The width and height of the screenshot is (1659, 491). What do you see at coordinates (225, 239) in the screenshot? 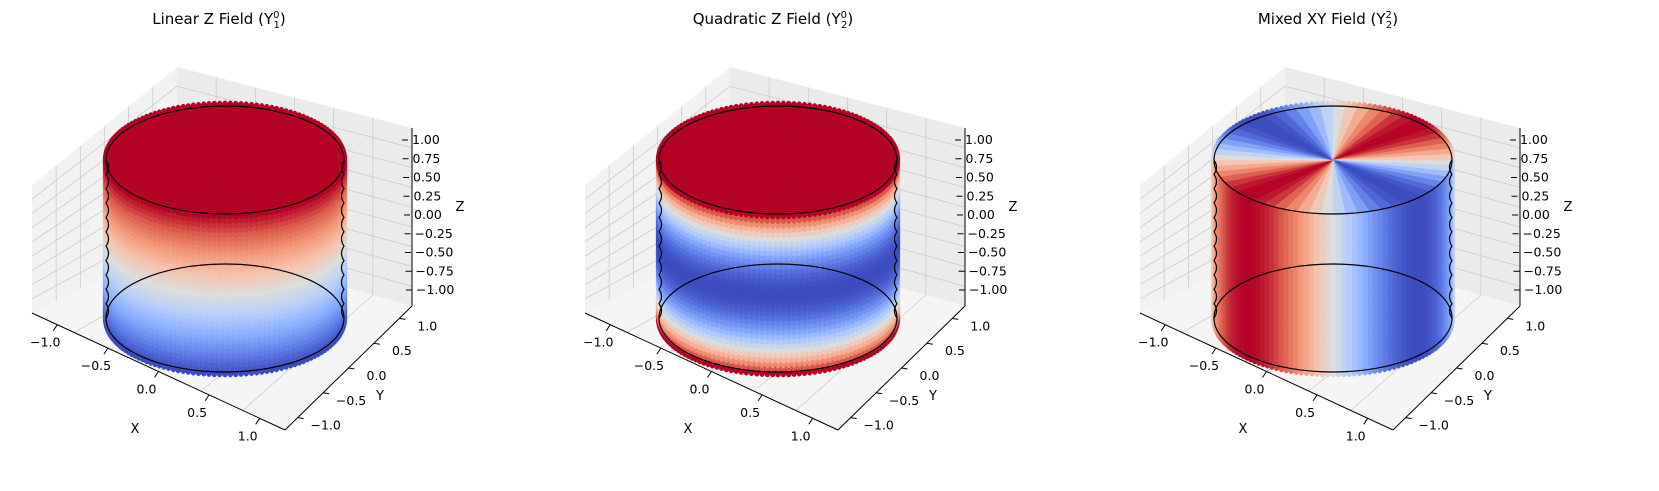
I see `scatter-points` at bounding box center [225, 239].